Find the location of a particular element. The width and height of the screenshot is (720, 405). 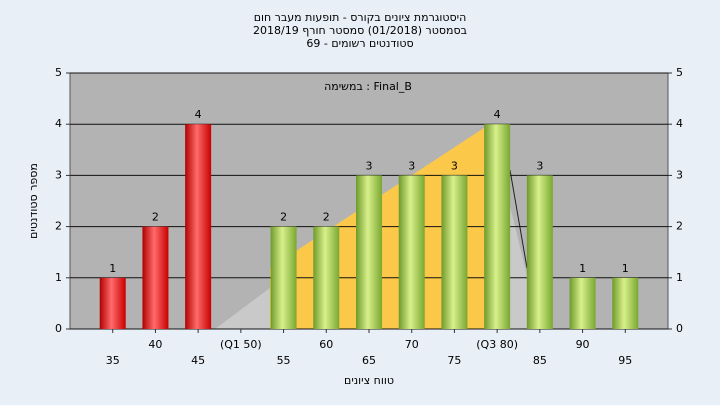

y-tick-label: 2 is located at coordinates (58, 226).